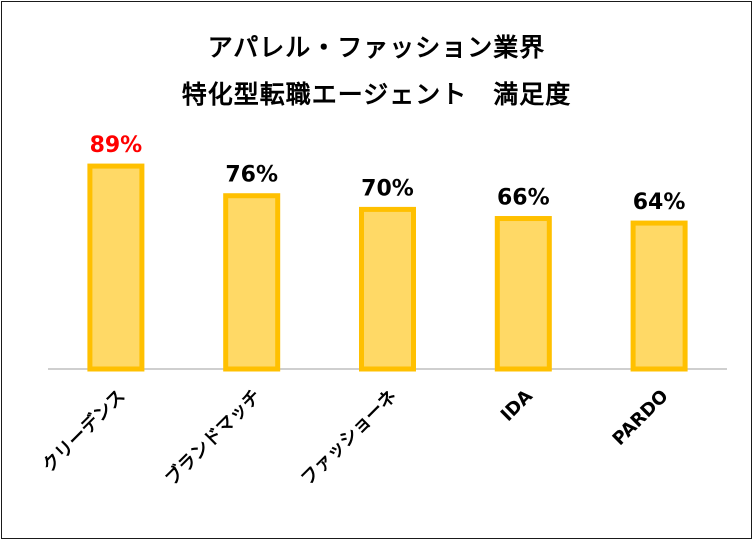 The height and width of the screenshot is (542, 755). I want to click on category-label-4: PARDO, so click(641, 418).